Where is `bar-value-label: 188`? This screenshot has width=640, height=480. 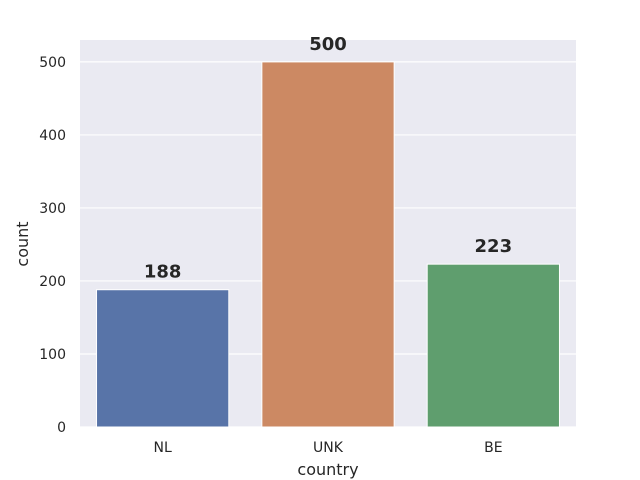
bar-value-label: 188 is located at coordinates (163, 272).